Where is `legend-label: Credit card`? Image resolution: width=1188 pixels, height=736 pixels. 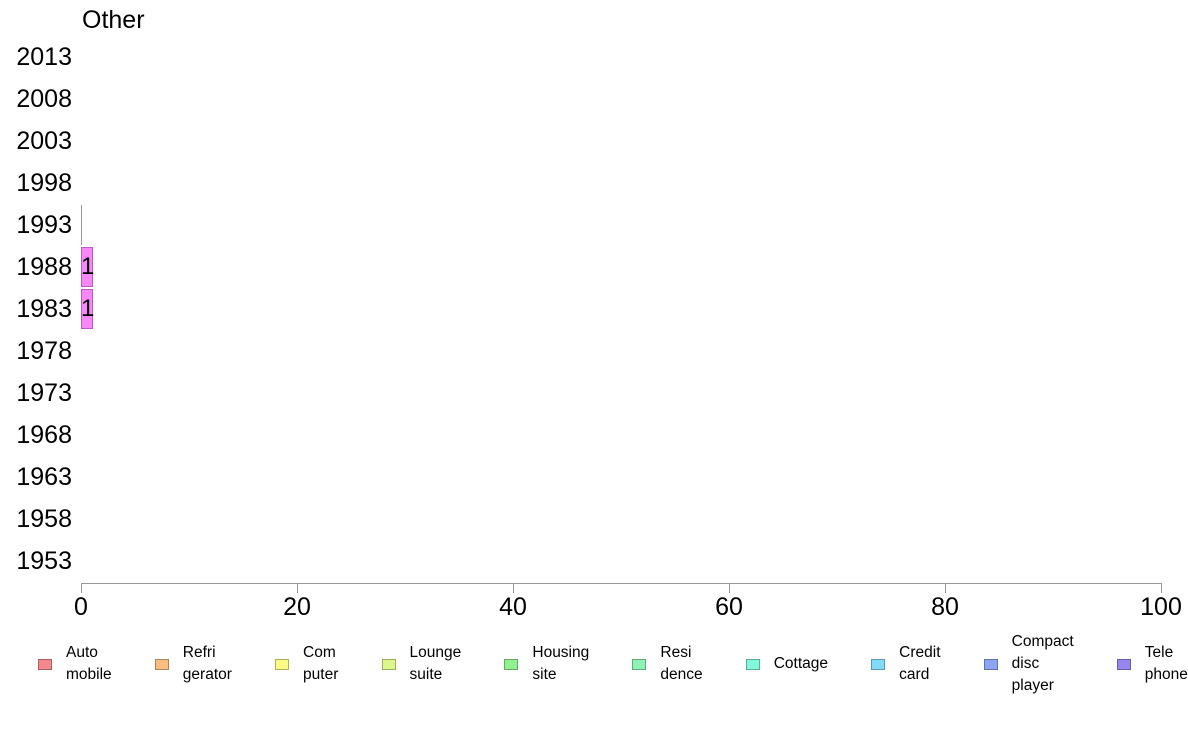
legend-label: Credit card is located at coordinates (920, 663).